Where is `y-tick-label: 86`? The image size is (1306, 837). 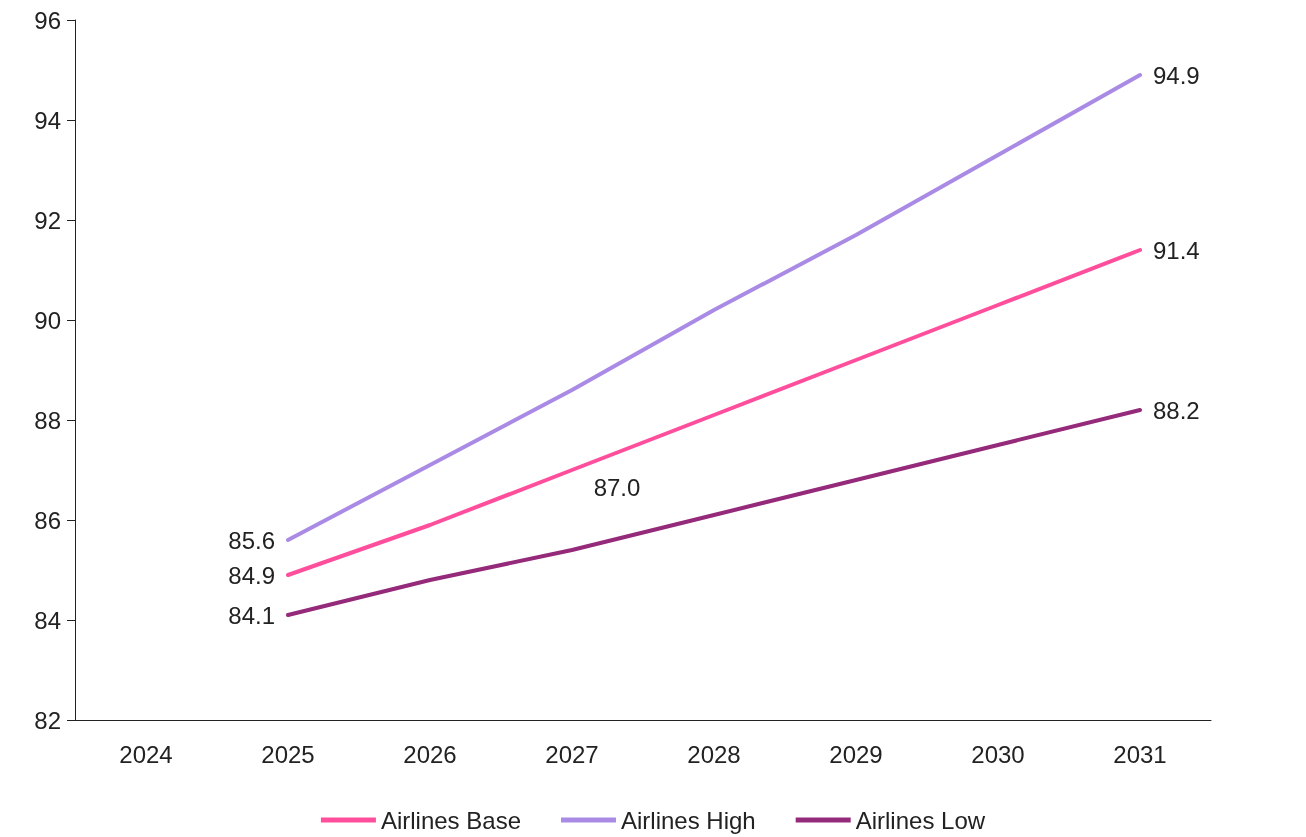
y-tick-label: 86 is located at coordinates (47, 520).